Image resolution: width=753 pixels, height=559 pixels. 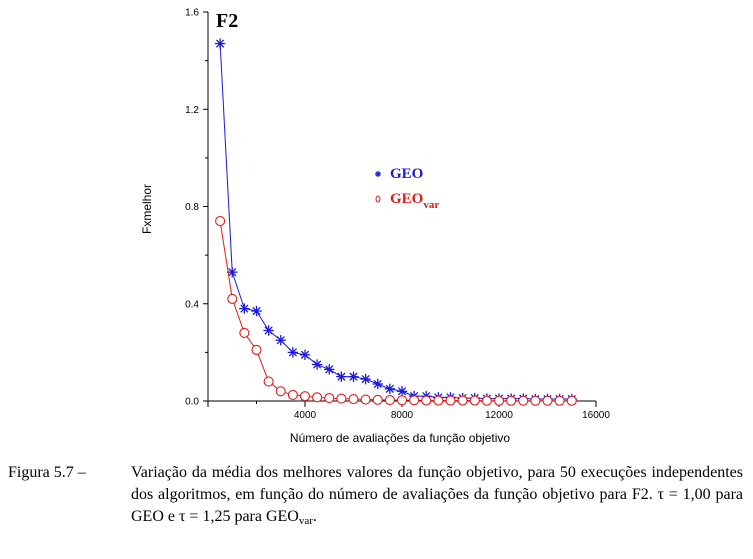 What do you see at coordinates (499, 415) in the screenshot?
I see `x-tick-label: 12000` at bounding box center [499, 415].